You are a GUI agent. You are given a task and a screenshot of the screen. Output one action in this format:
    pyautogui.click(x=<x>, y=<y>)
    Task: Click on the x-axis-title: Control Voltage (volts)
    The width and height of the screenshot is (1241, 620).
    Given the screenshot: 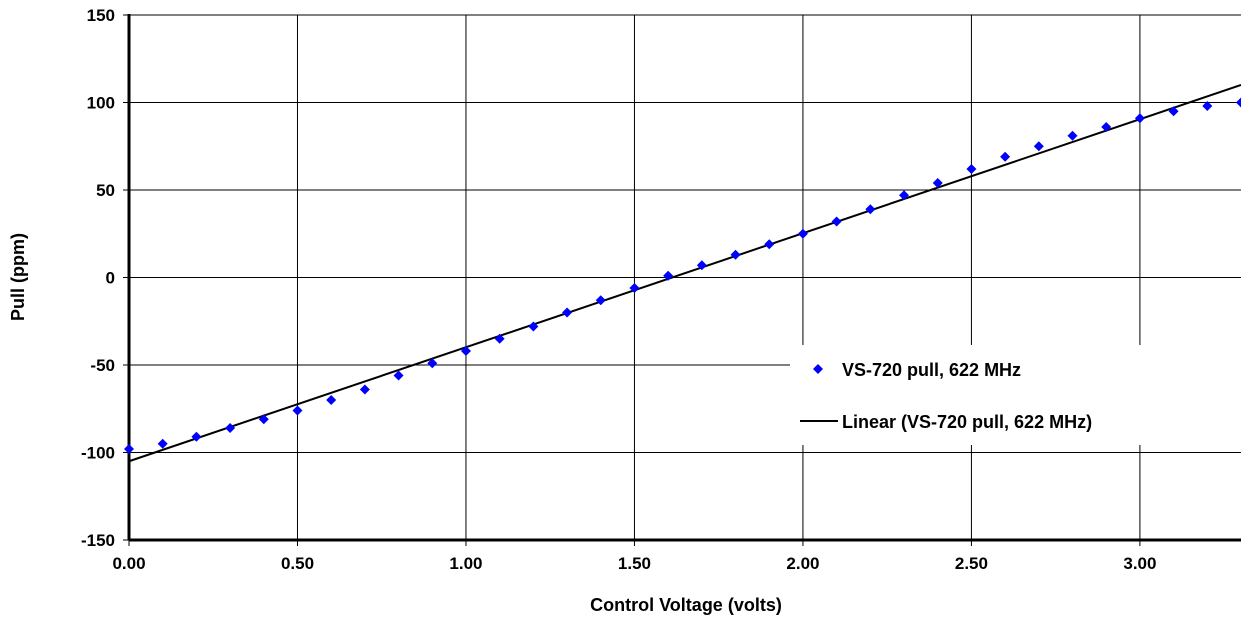 What is the action you would take?
    pyautogui.click(x=686, y=605)
    